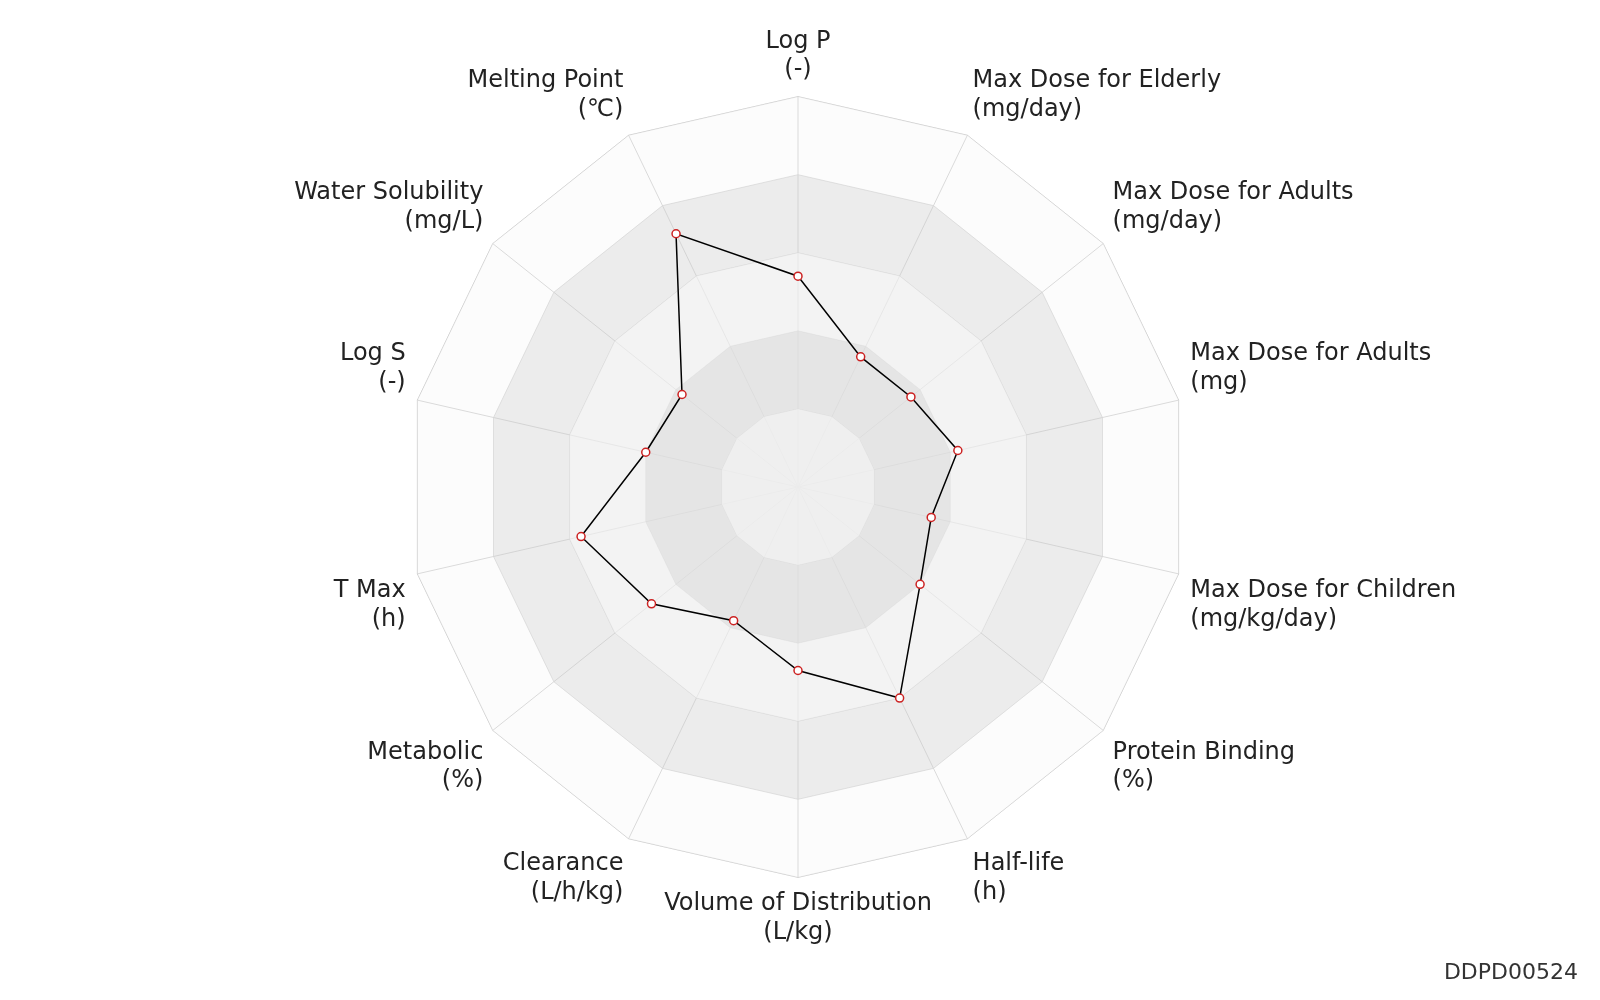  What do you see at coordinates (389, 205) in the screenshot?
I see `spoke-label: Water Solubility (mg/L)` at bounding box center [389, 205].